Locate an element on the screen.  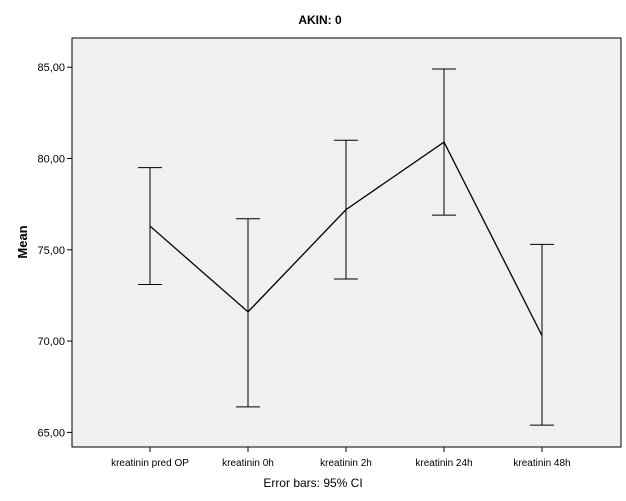
y-tick-label: 85,00 is located at coordinates (51, 68).